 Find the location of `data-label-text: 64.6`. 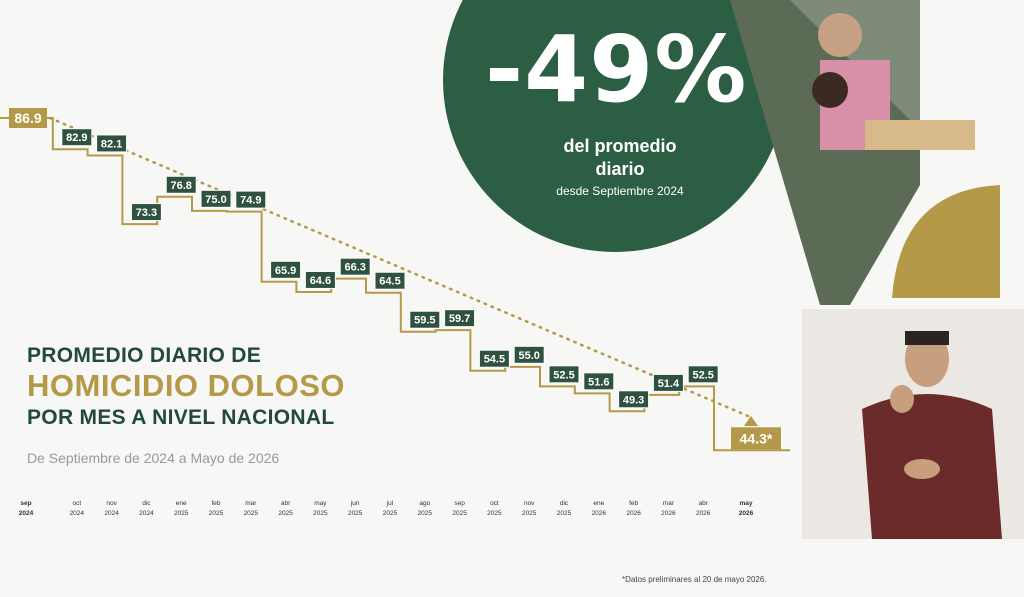

data-label-text: 64.6 is located at coordinates (320, 281).